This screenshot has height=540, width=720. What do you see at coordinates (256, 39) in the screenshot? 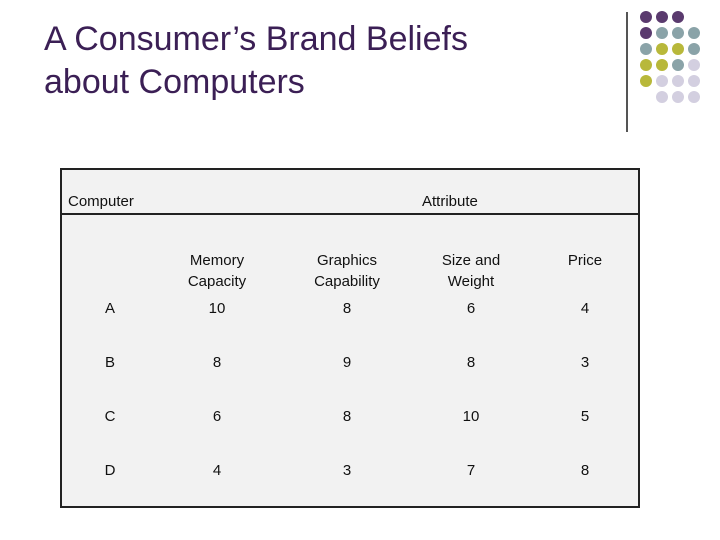
I see `title-line-1: A Consumer’s Brand Beliefs` at bounding box center [256, 39].